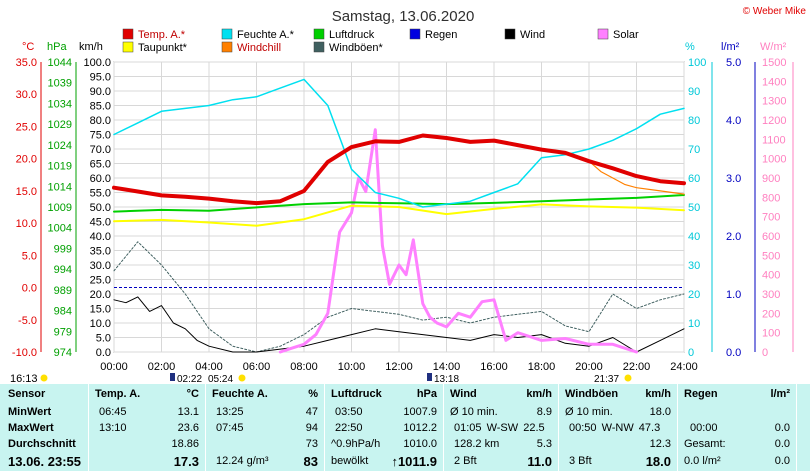  What do you see at coordinates (771, 218) in the screenshot?
I see `solar-axis-tick: 700` at bounding box center [771, 218].